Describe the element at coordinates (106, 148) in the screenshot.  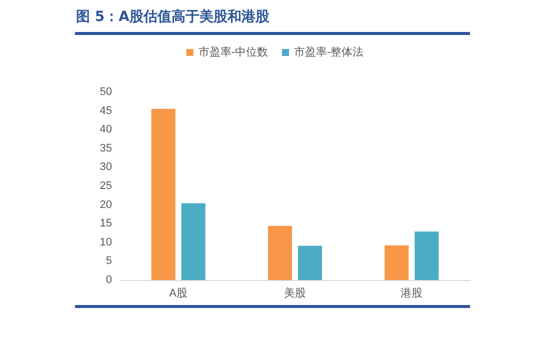
I see `y-tick-label: 35` at that location.